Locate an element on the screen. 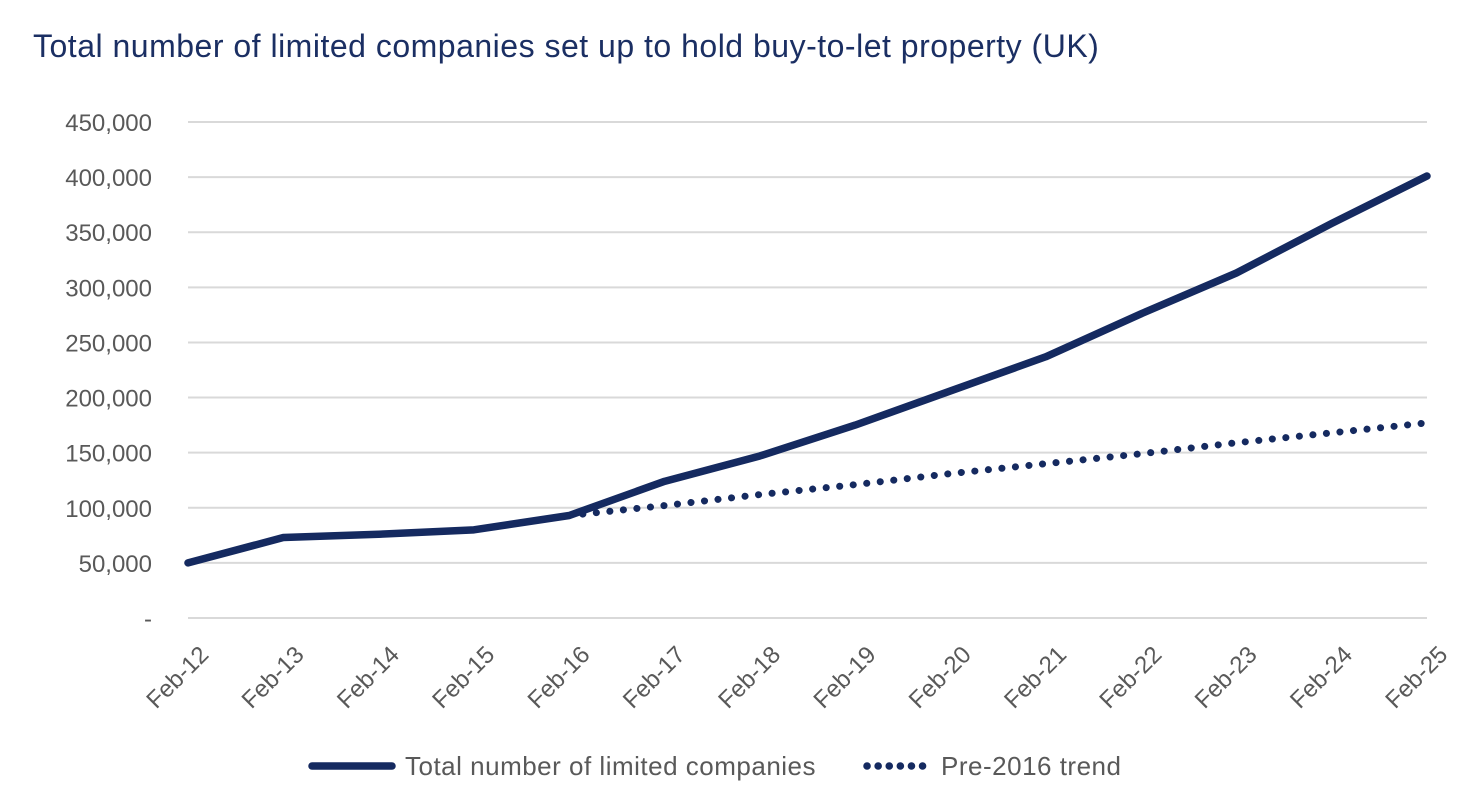 Image resolution: width=1476 pixels, height=808 pixels. legend-item-total-companies: Total number of limited companies is located at coordinates (562, 766).